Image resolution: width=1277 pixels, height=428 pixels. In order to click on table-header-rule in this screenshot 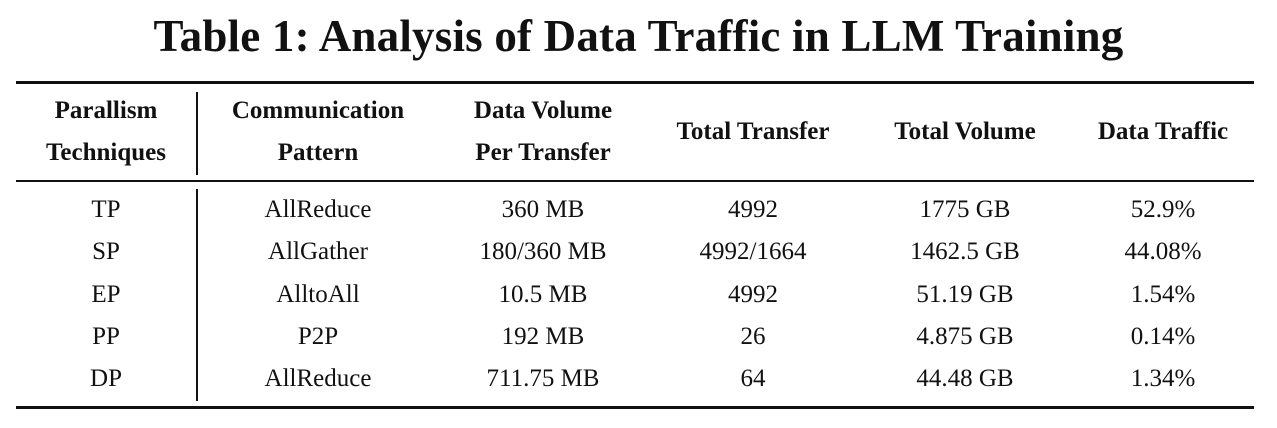, I will do `click(635, 181)`.